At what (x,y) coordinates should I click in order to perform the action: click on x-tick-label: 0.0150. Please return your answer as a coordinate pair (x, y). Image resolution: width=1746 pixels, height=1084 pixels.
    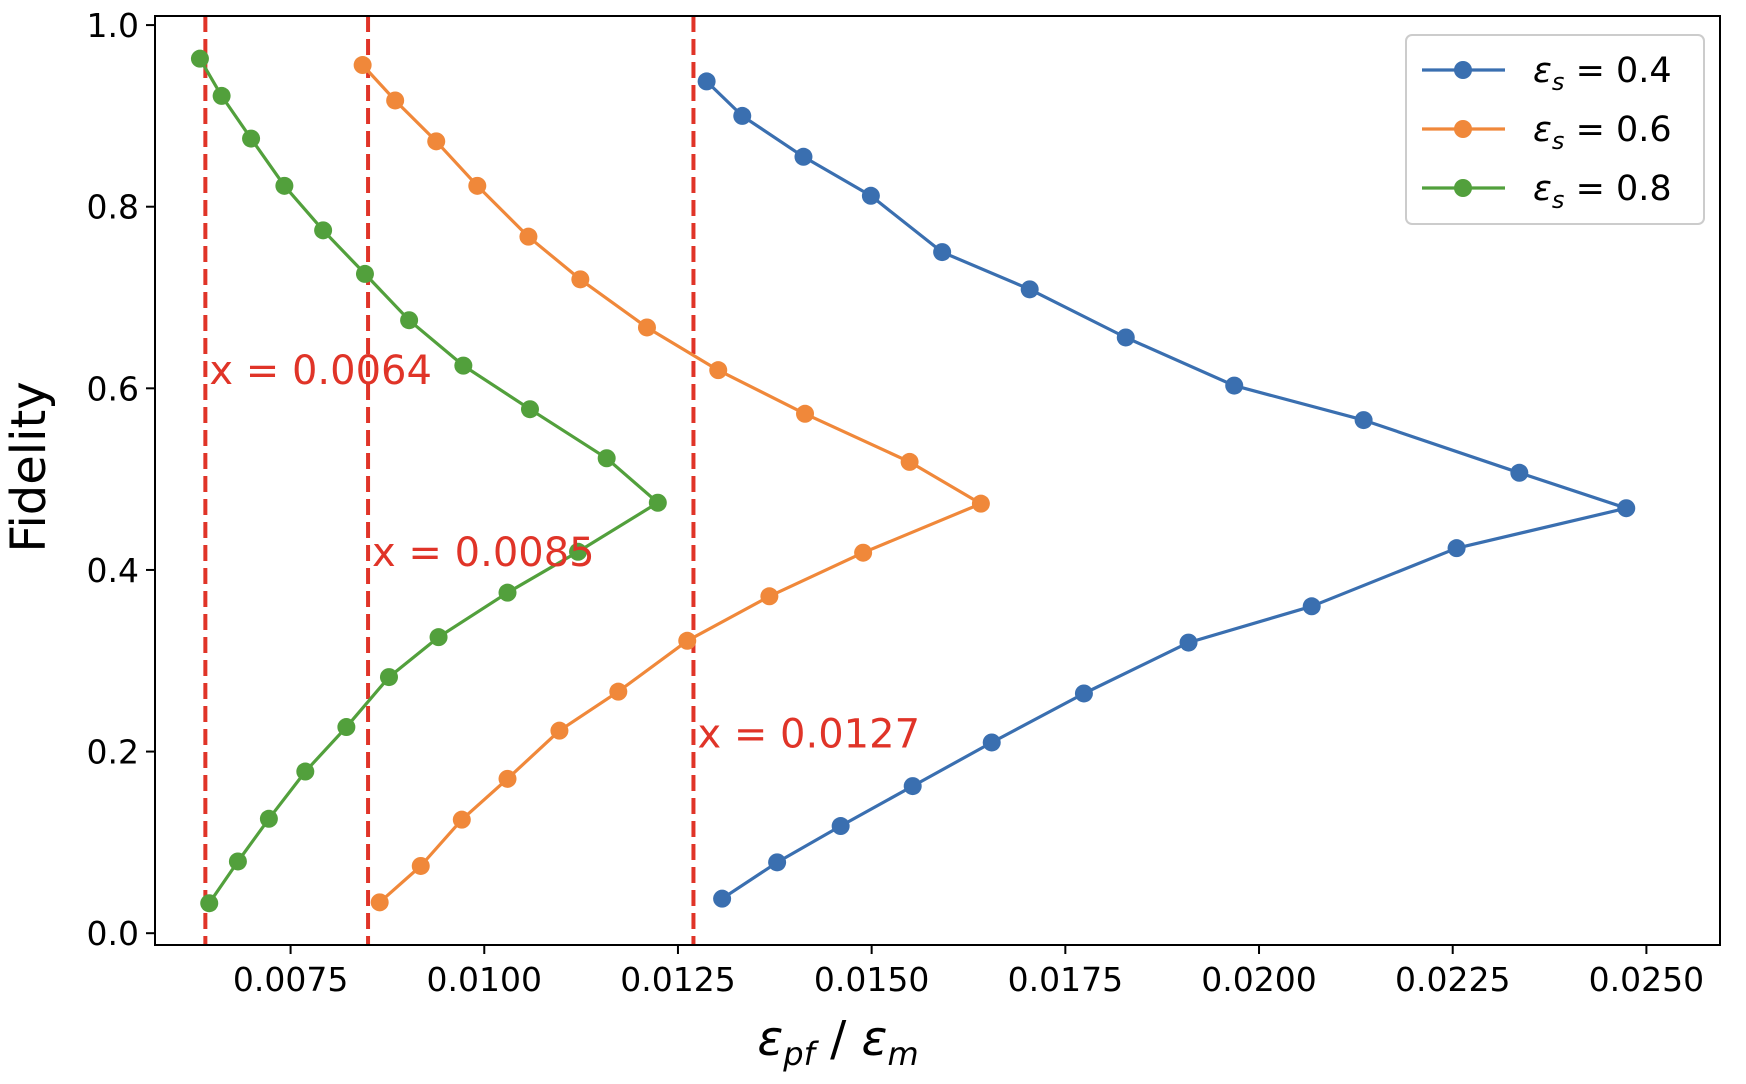
    Looking at the image, I should click on (871, 979).